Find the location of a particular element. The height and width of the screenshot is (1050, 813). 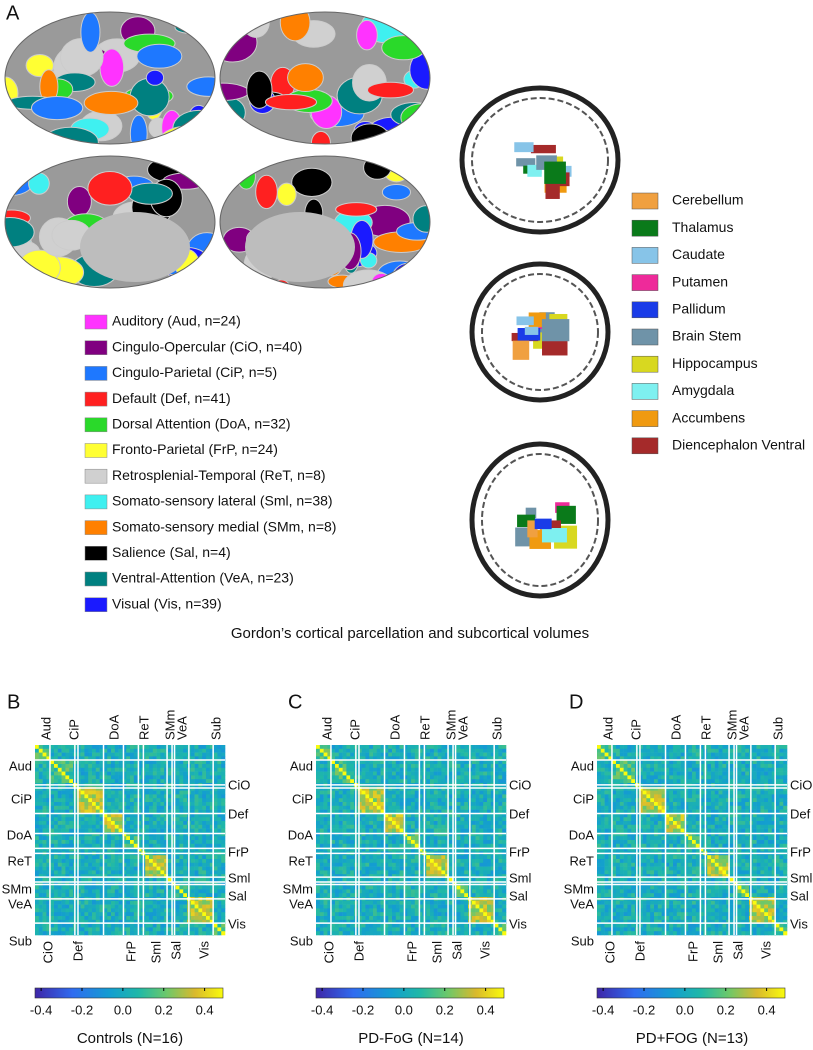

structure is located at coordinates (525, 320).